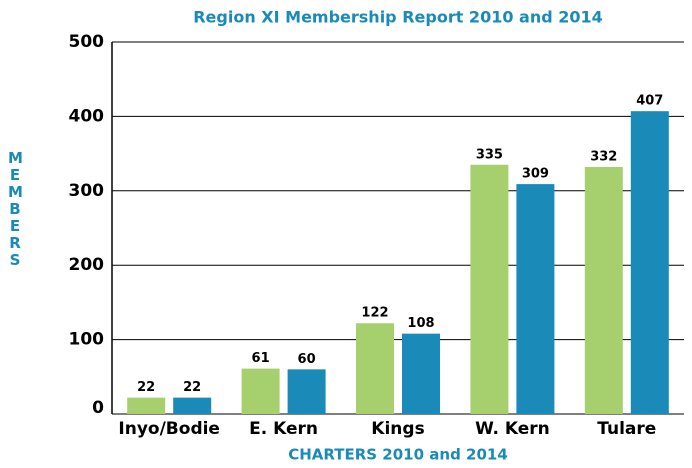 The height and width of the screenshot is (468, 692). What do you see at coordinates (535, 174) in the screenshot?
I see `value-label: 309` at bounding box center [535, 174].